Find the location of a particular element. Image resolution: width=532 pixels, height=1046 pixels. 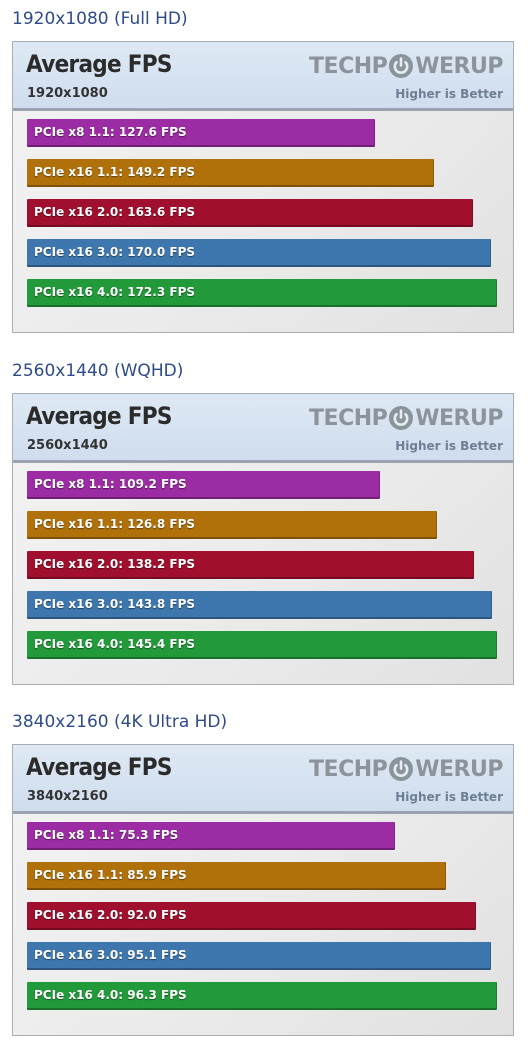

bar-label: PCIe x8 1.1: 109.2 FPS is located at coordinates (110, 484).